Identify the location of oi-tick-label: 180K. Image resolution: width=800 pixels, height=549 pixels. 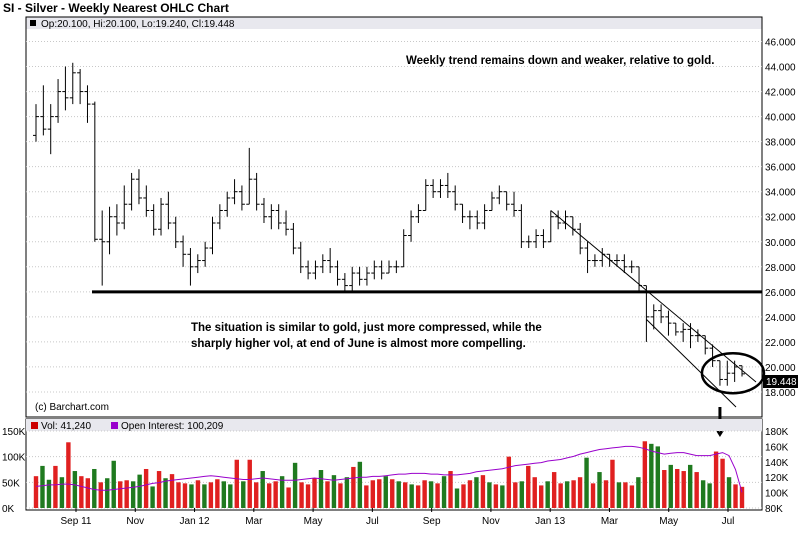
(777, 432).